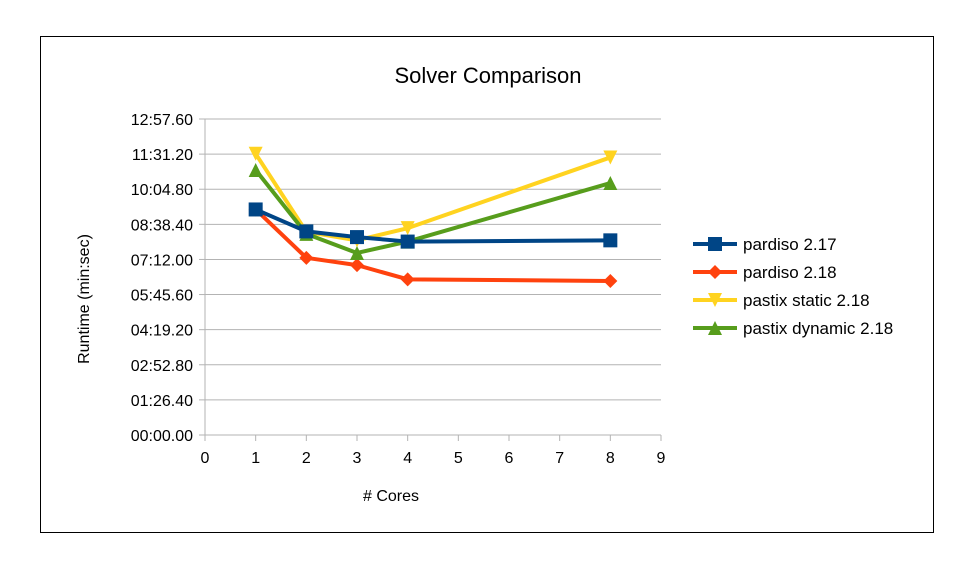 The height and width of the screenshot is (561, 978). I want to click on x-tick-label: 0, so click(205, 458).